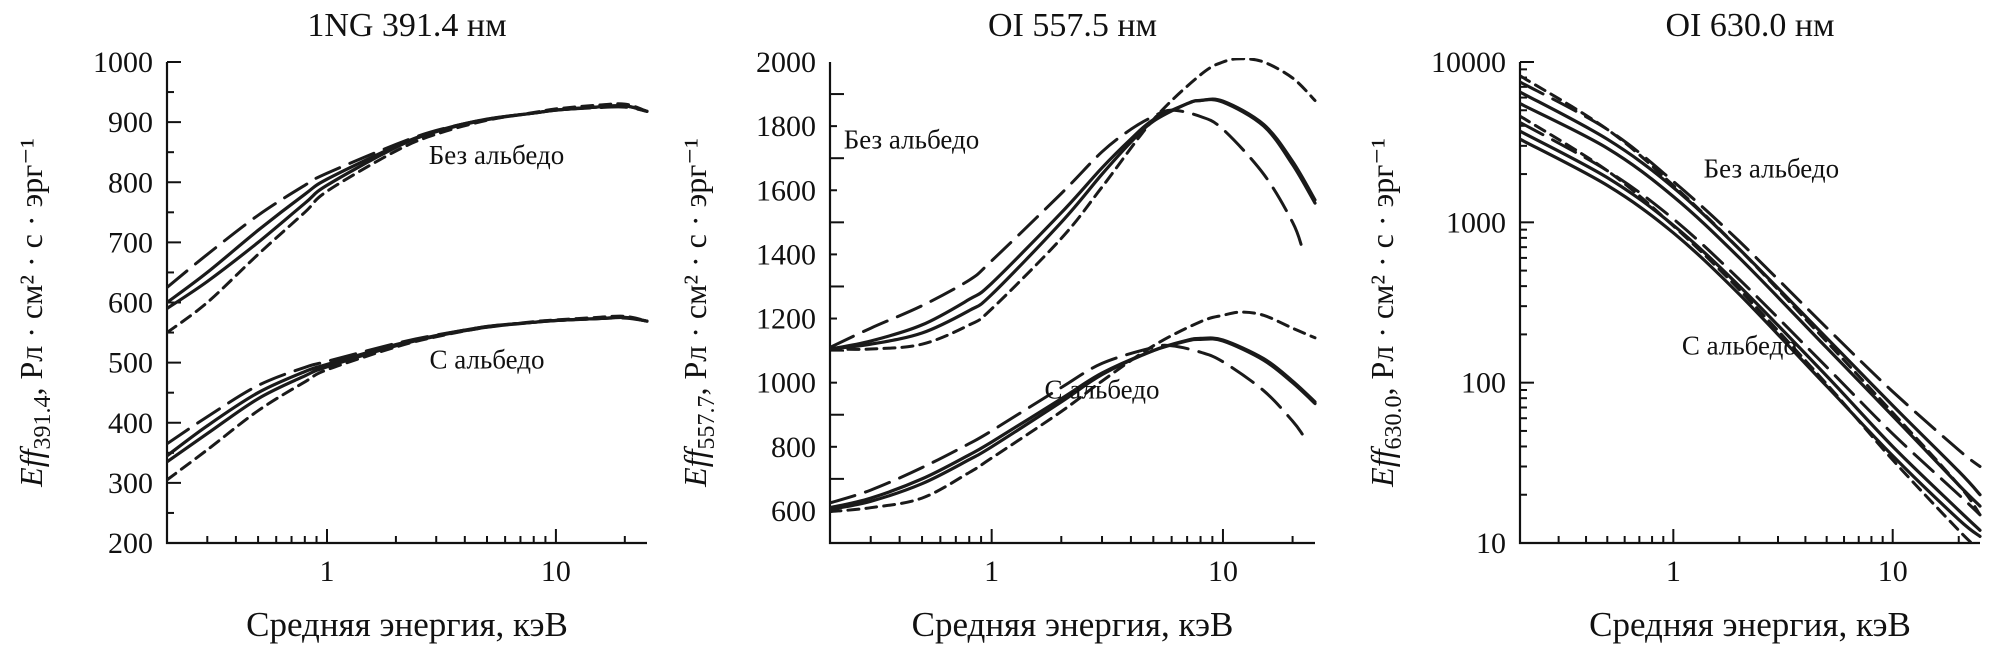  Describe the element at coordinates (786, 190) in the screenshot. I see `y-tick-label: 1600` at that location.